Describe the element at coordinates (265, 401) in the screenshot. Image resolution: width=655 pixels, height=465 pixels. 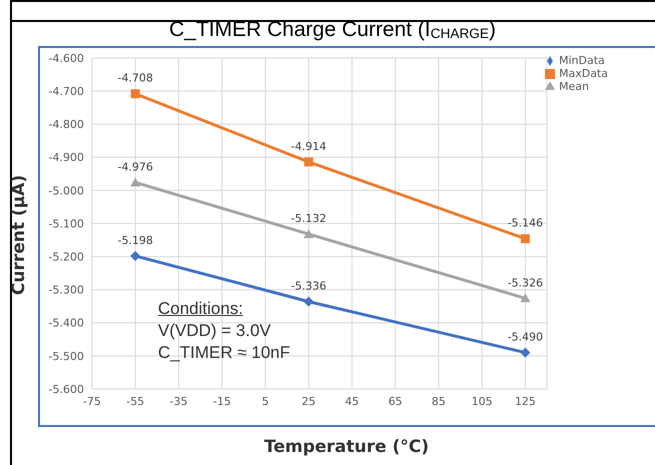
I see `x-tick-label: 5` at that location.